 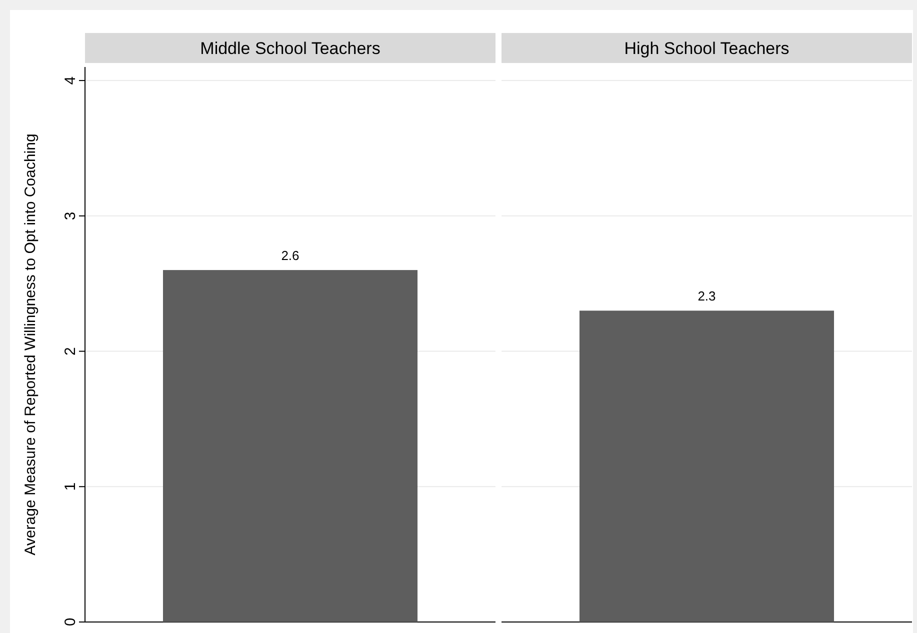 What do you see at coordinates (30, 345) in the screenshot?
I see `y-axis-title: Average Measure of Reported Willingness to Opt into Coaching` at bounding box center [30, 345].